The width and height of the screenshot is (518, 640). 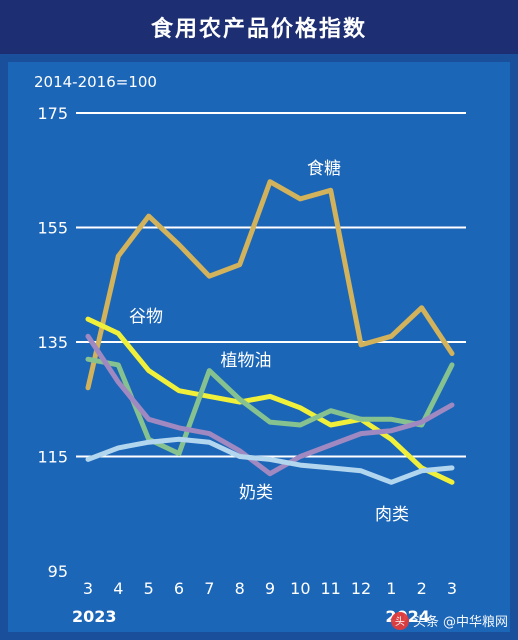 What do you see at coordinates (240, 588) in the screenshot?
I see `x-tick-label: 8` at bounding box center [240, 588].